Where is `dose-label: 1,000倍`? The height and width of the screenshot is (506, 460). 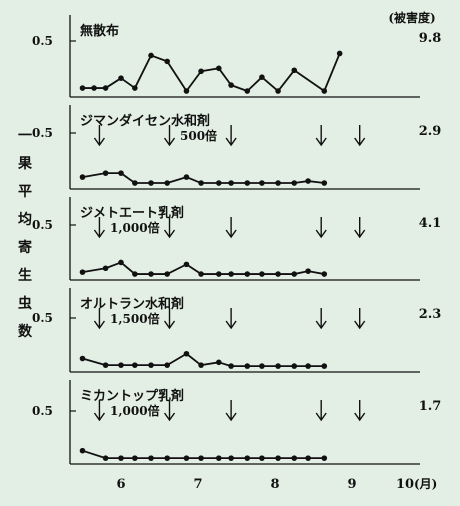
dose-label: 1,000倍 is located at coordinates (135, 227).